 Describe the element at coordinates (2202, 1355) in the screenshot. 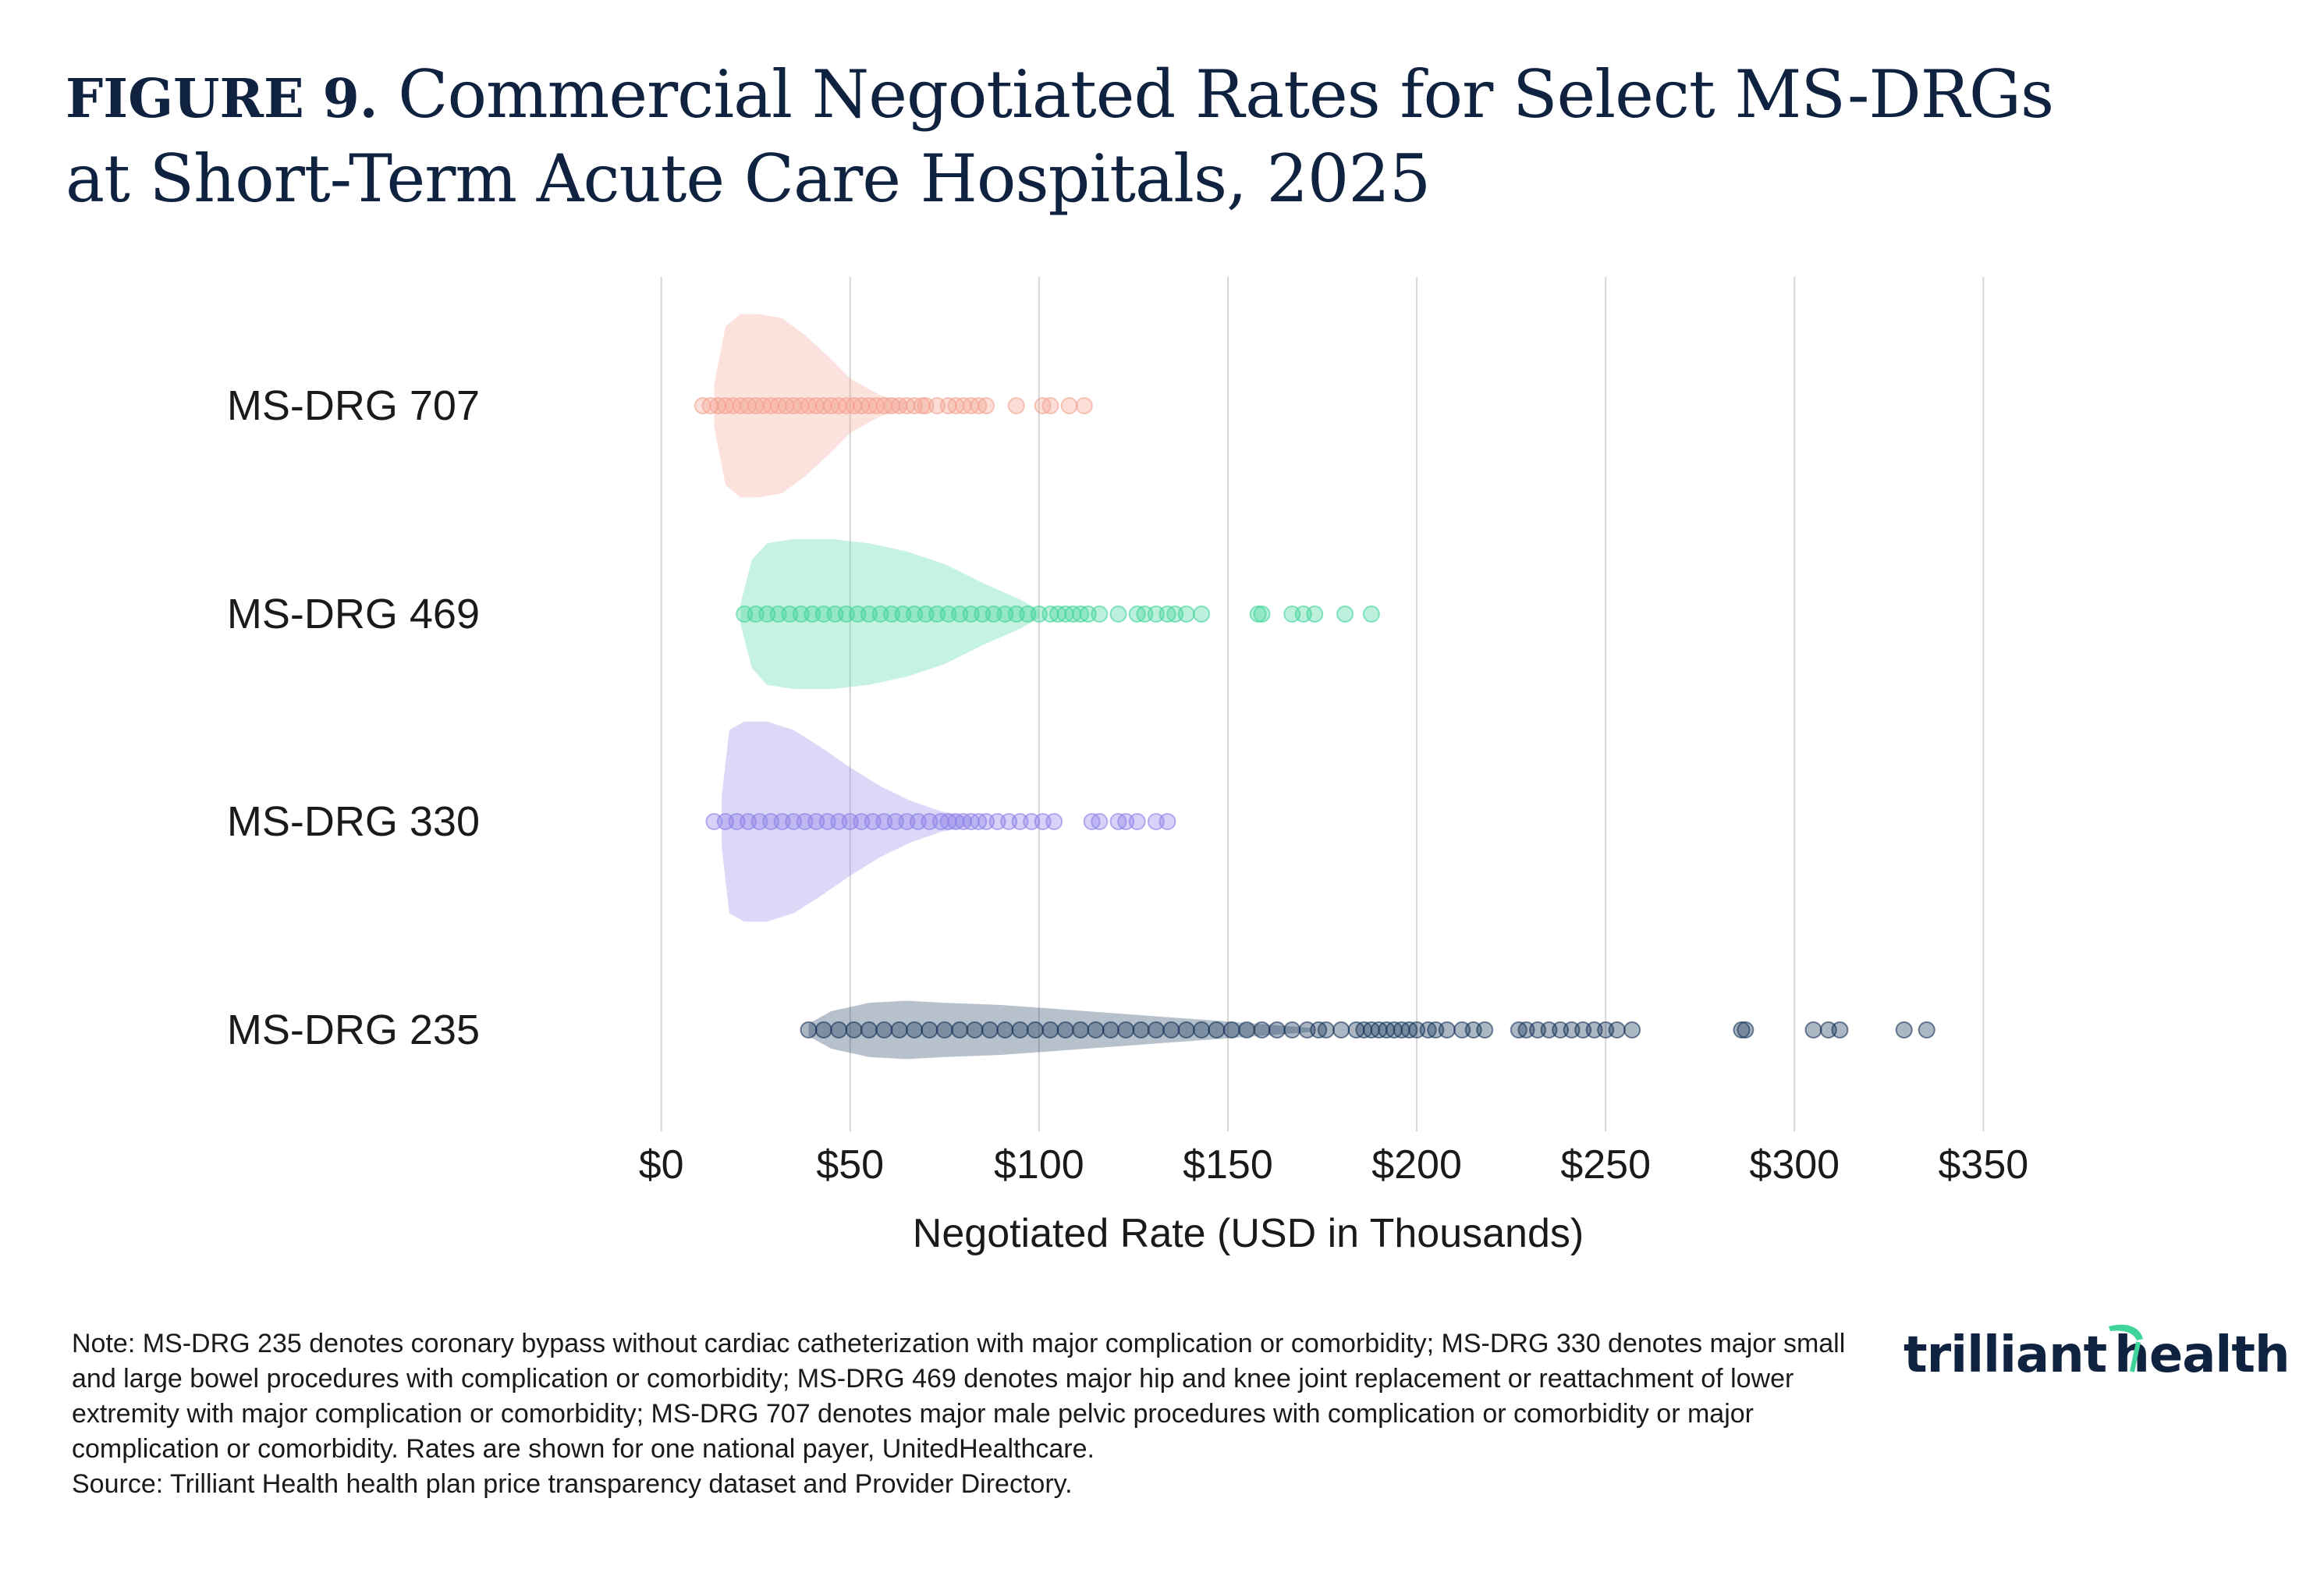

I see `logo-word-2: health` at that location.